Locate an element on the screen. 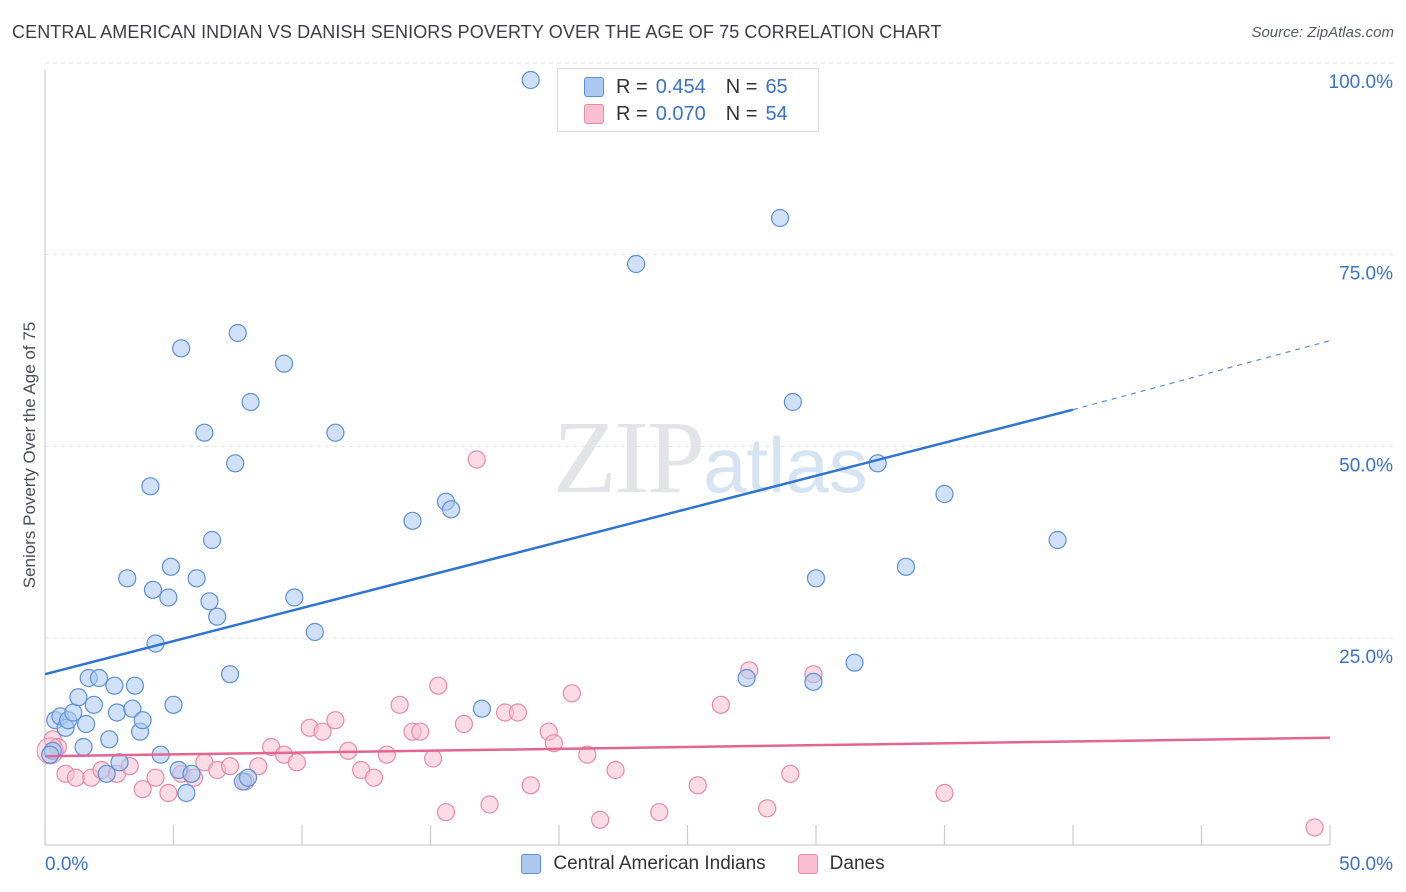 The image size is (1406, 892). legend-label-central-american-indians: Central American Indians is located at coordinates (659, 863).